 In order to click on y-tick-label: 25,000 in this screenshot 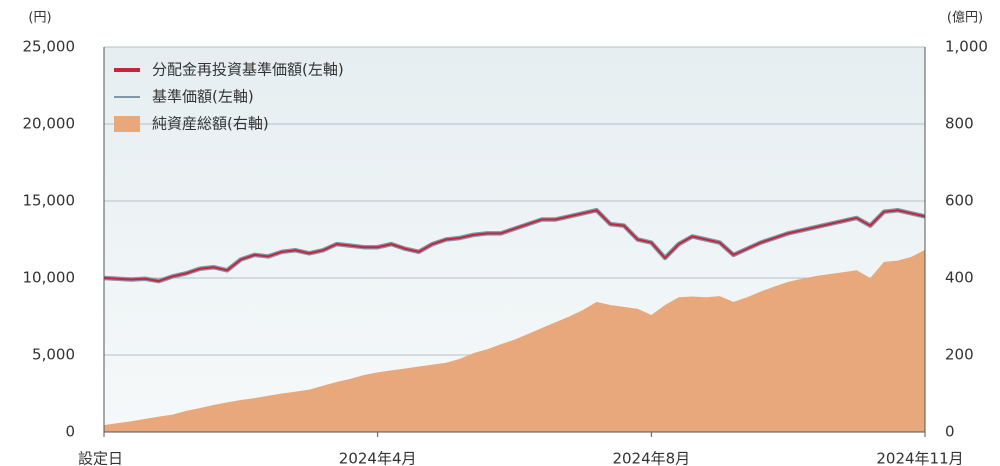, I will do `click(49, 47)`.